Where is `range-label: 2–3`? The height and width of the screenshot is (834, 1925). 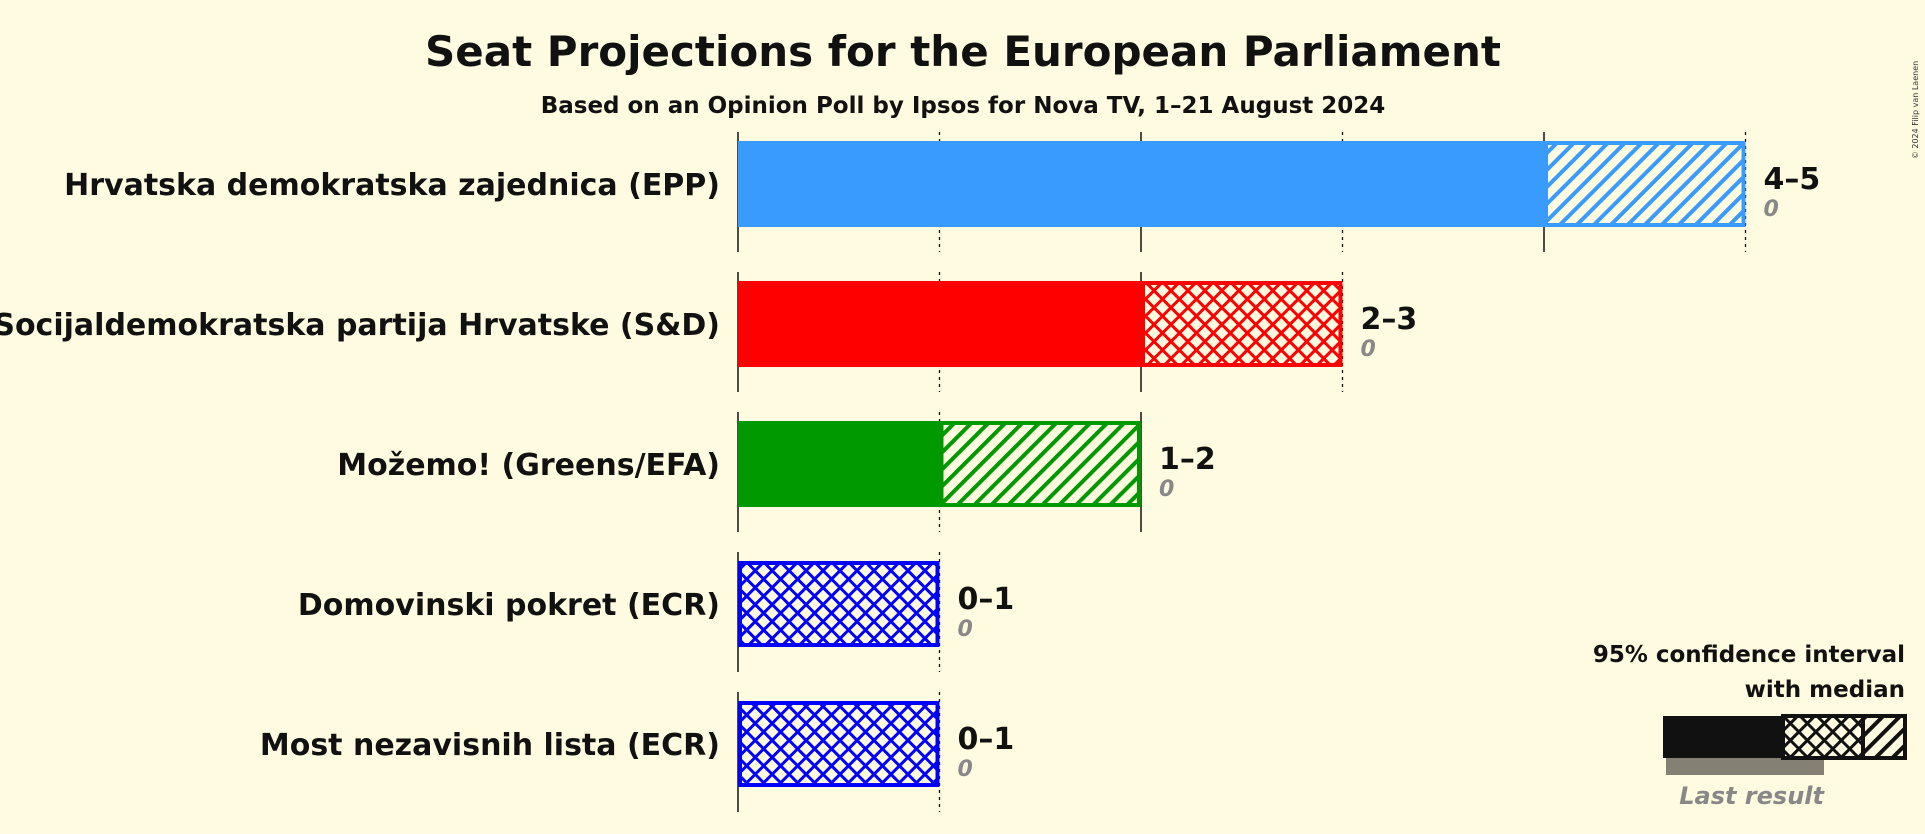 range-label: 2–3 is located at coordinates (1389, 319).